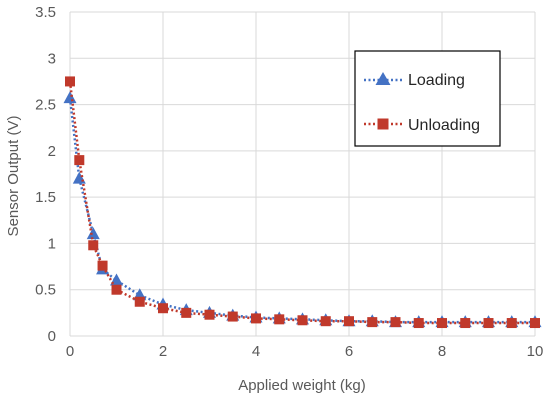 This screenshot has height=402, width=550. I want to click on y-tick-labels: 0 0.5 1 1.5 2 2.5 3 3.5, so click(45, 174).